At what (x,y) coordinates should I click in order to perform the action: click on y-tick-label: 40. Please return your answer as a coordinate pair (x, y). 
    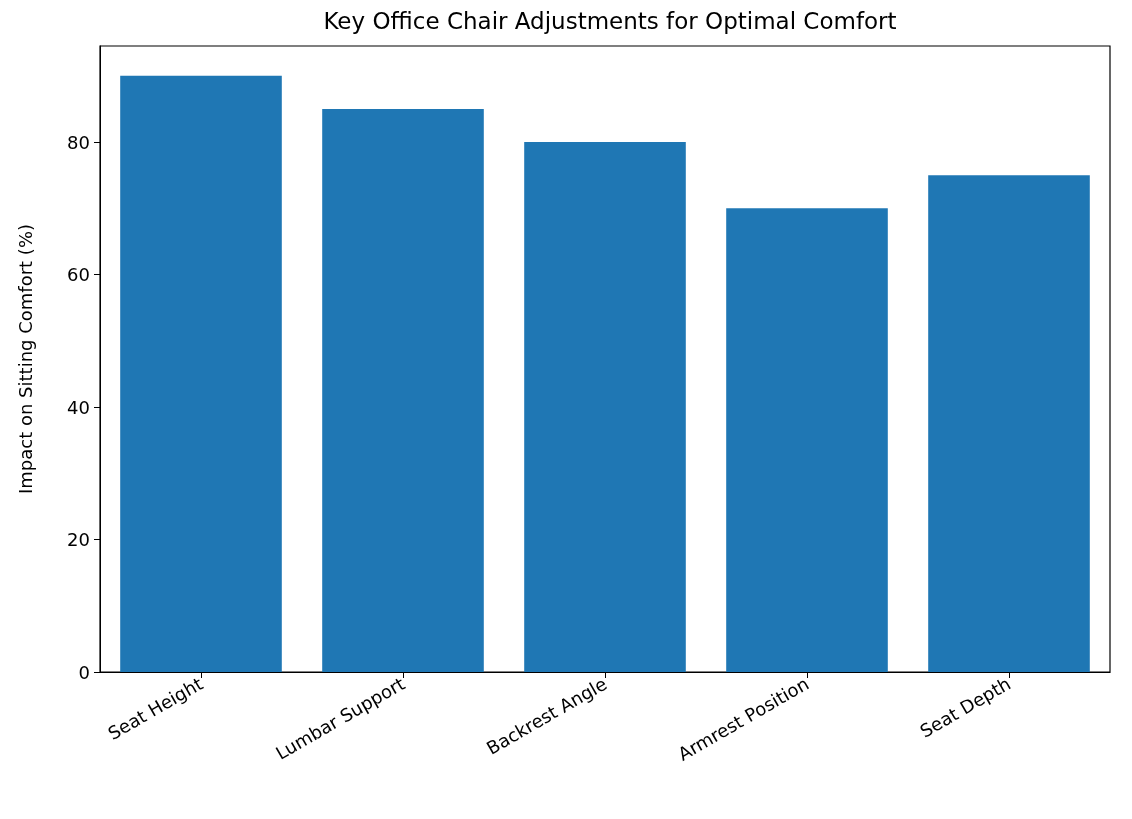
    Looking at the image, I should click on (78, 407).